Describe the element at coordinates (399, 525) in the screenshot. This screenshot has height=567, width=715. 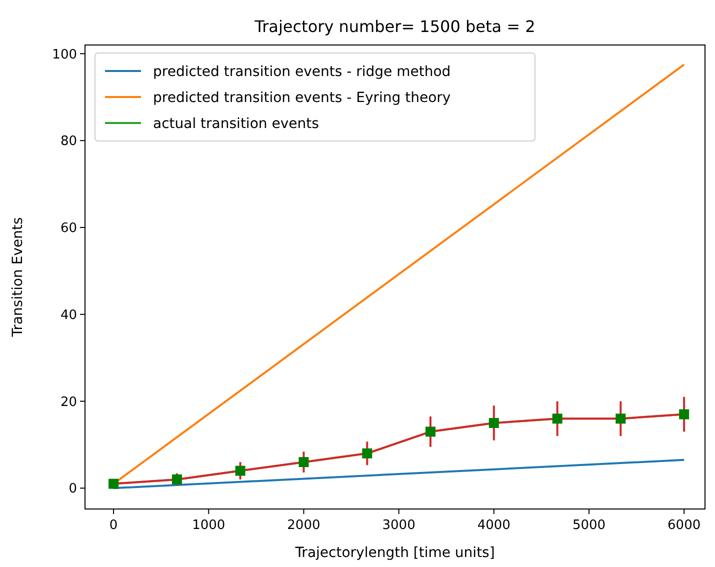
I see `x-tick-label: 3000` at that location.